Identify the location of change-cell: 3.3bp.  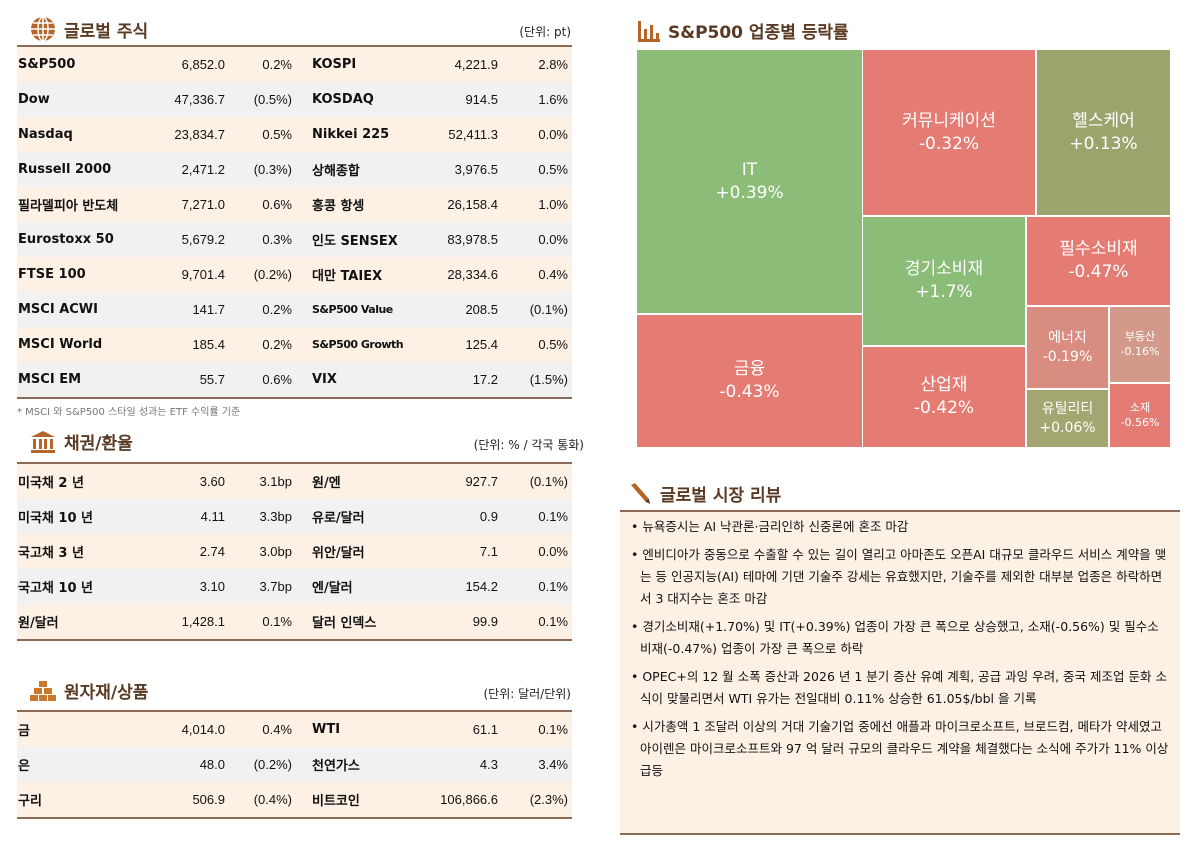
(275, 516).